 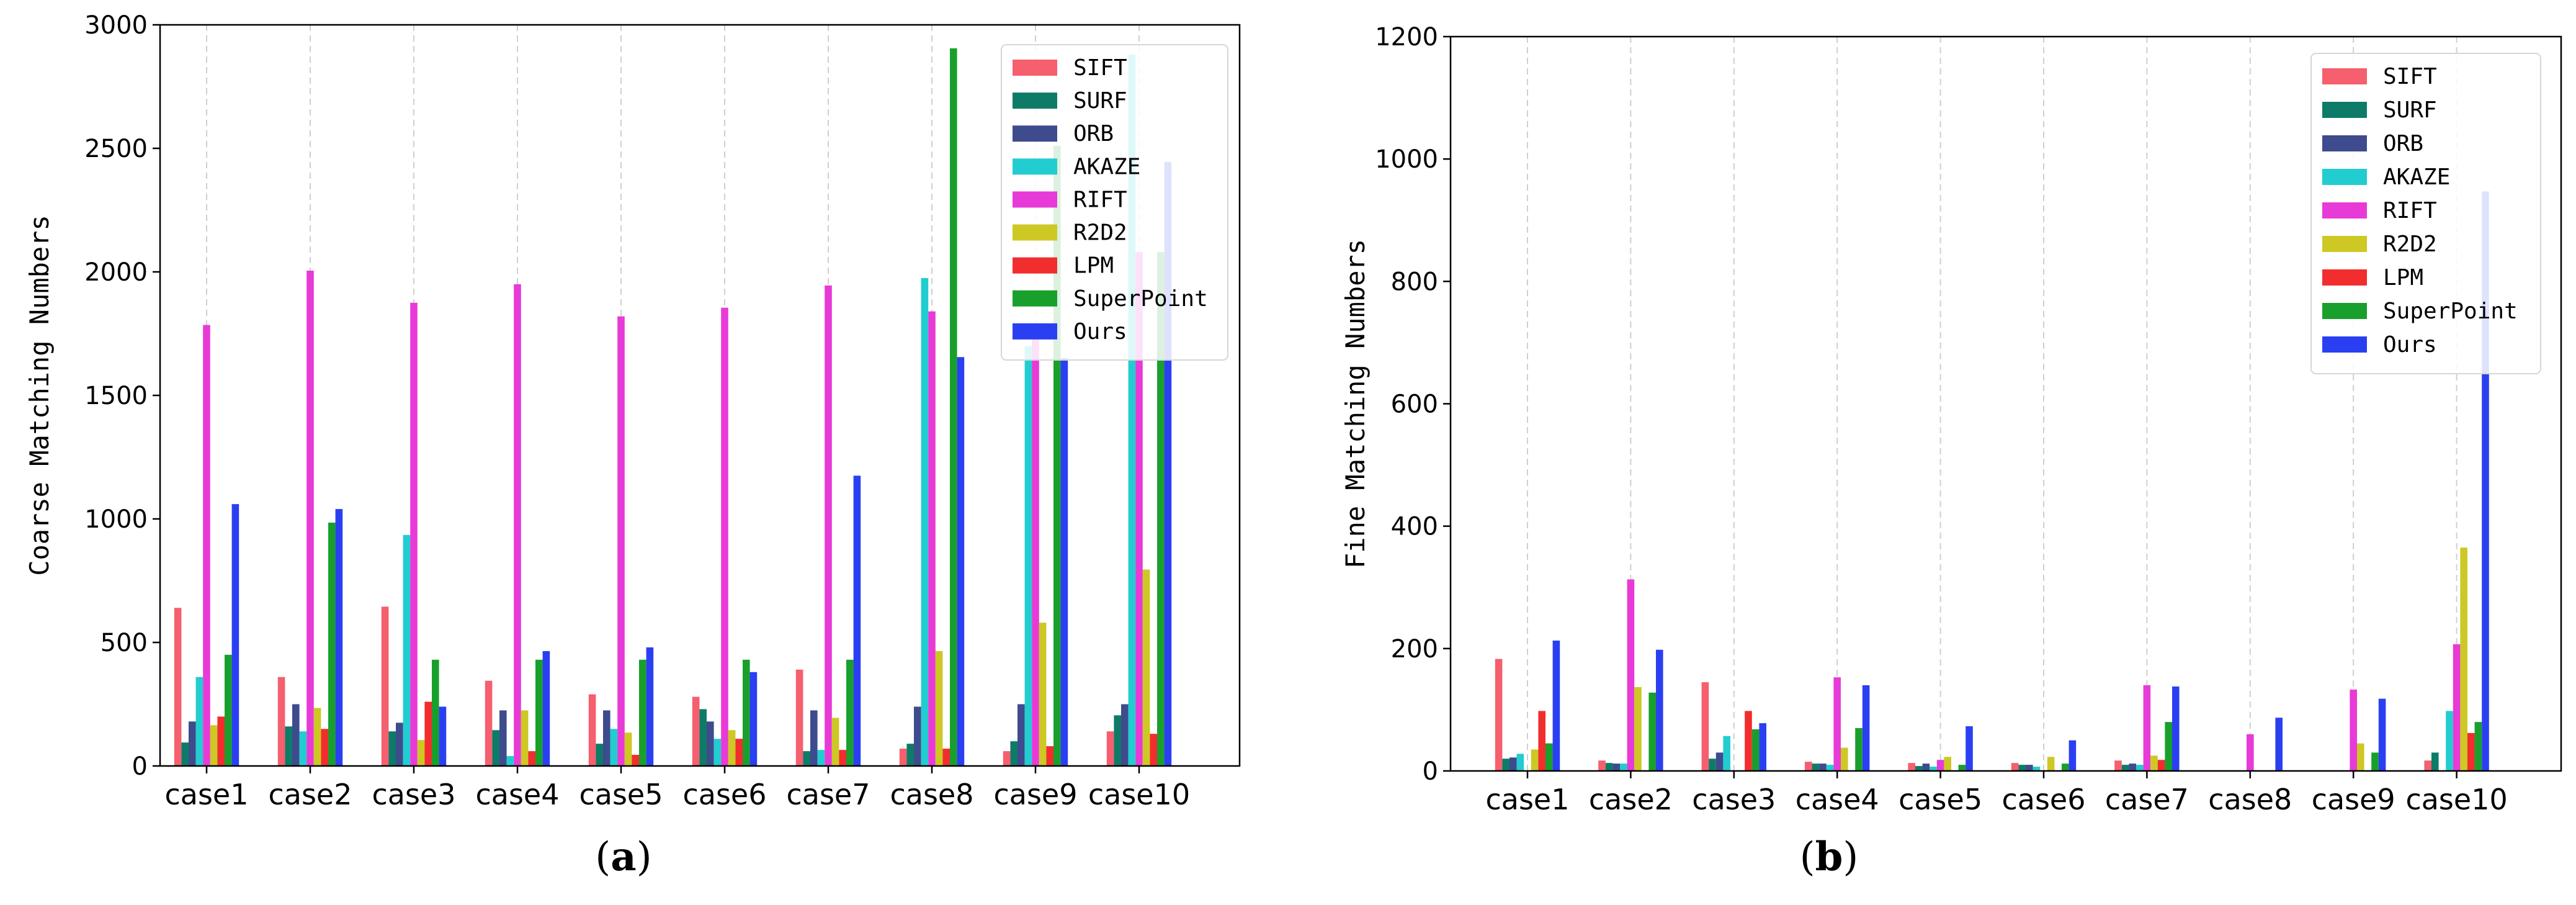 I want to click on bar-surf-case1, so click(x=185, y=754).